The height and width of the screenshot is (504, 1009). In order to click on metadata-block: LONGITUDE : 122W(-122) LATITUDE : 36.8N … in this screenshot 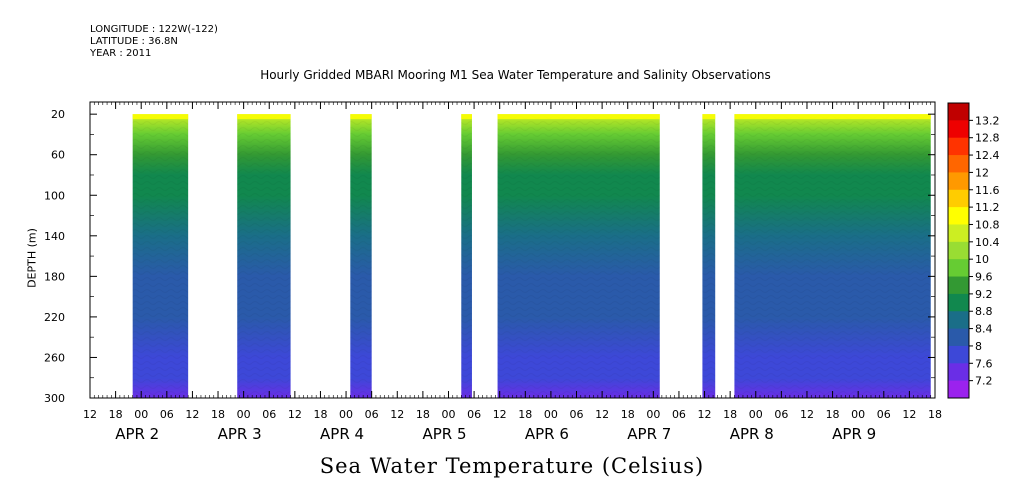, I will do `click(154, 42)`.